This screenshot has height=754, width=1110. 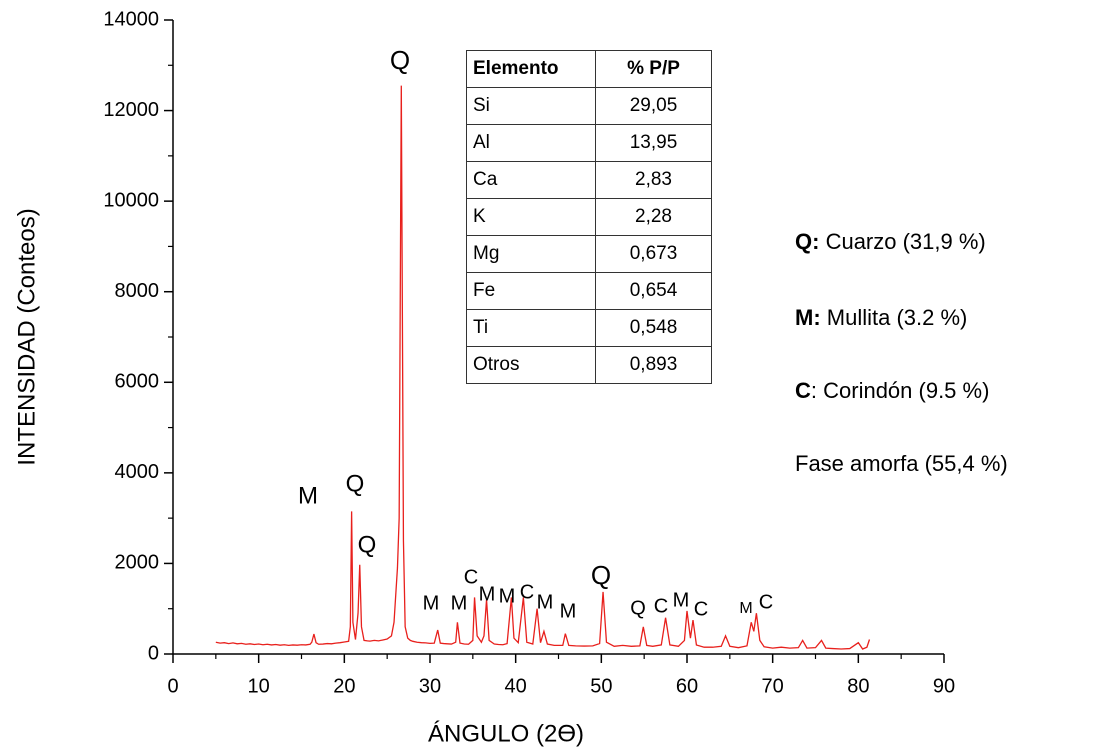 I want to click on table-row: Fe 0,654, so click(x=589, y=291).